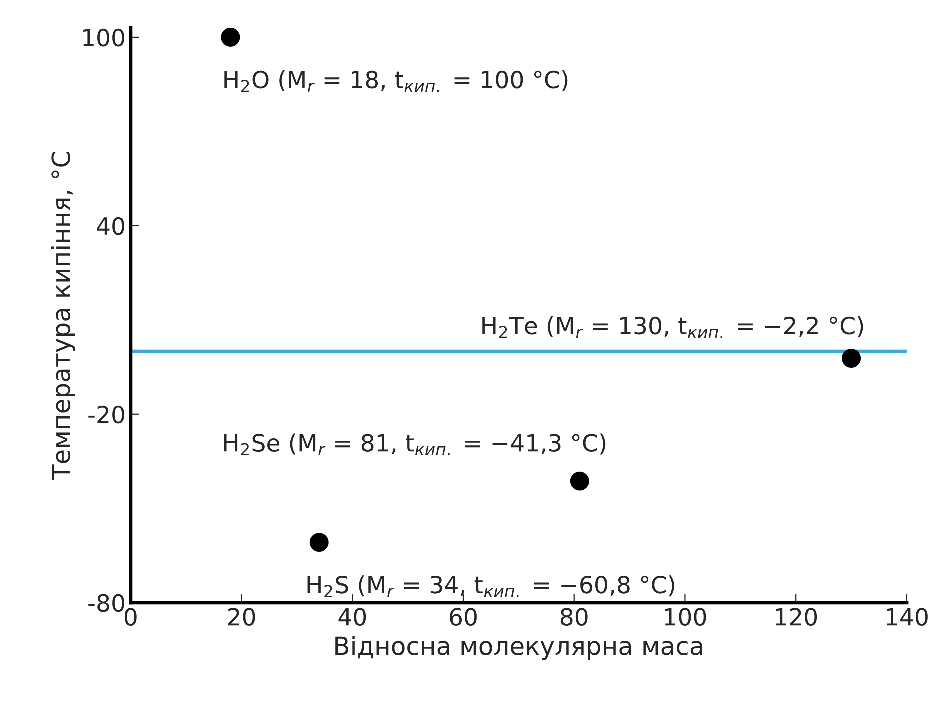  I want to click on y-tick-label: -80, so click(106, 603).